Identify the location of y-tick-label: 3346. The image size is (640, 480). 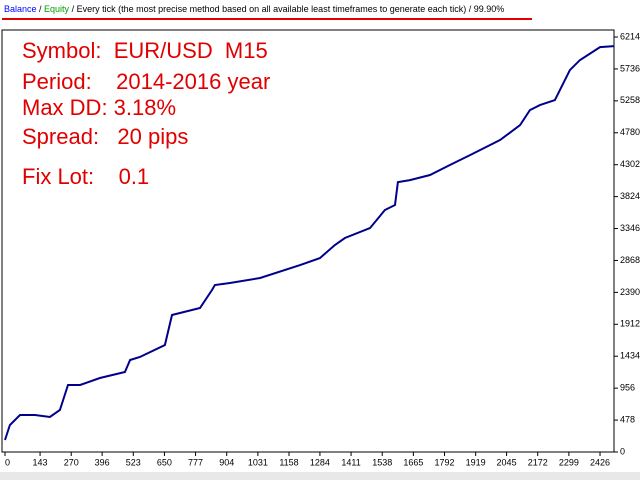
(630, 228).